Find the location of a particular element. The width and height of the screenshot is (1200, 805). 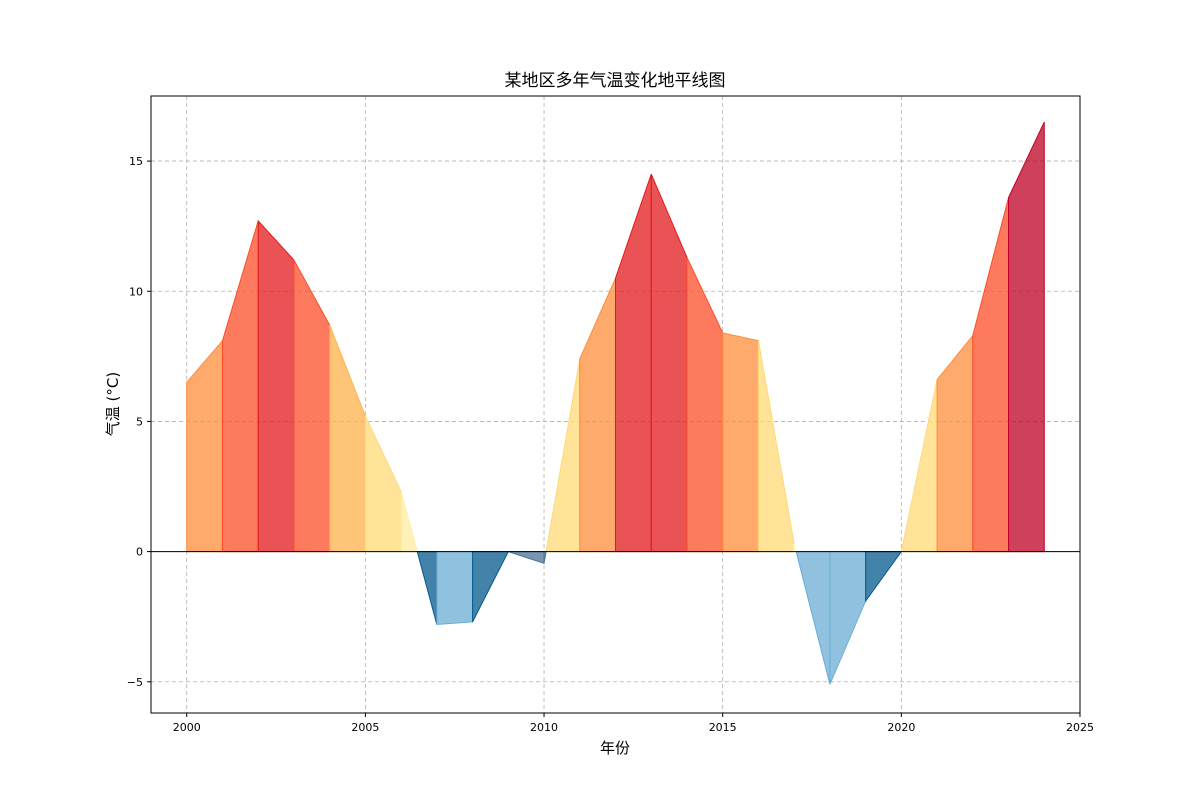

x-tick-label: 2005 is located at coordinates (365, 727).